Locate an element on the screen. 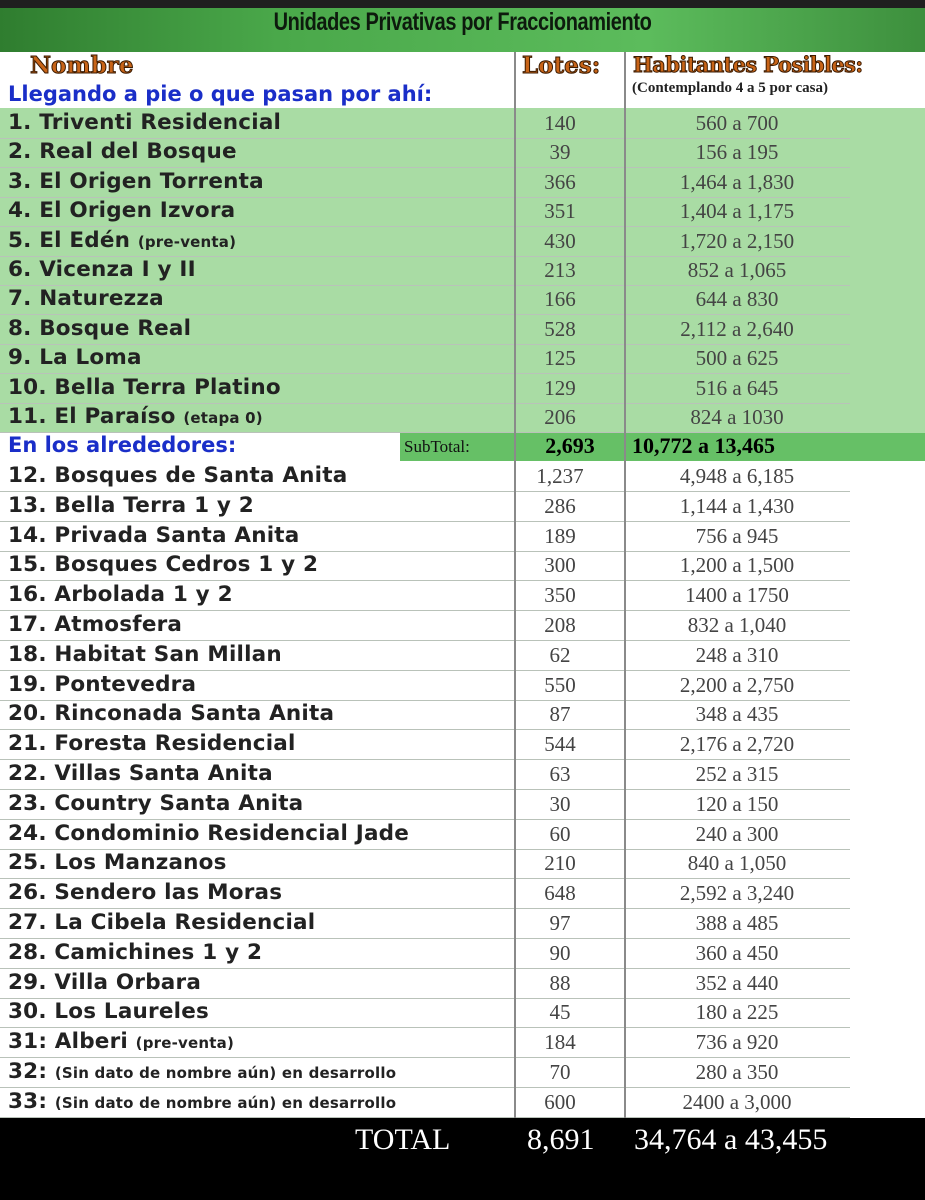 The image size is (925, 1200). row-habitantes: 120 a 150 is located at coordinates (737, 803).